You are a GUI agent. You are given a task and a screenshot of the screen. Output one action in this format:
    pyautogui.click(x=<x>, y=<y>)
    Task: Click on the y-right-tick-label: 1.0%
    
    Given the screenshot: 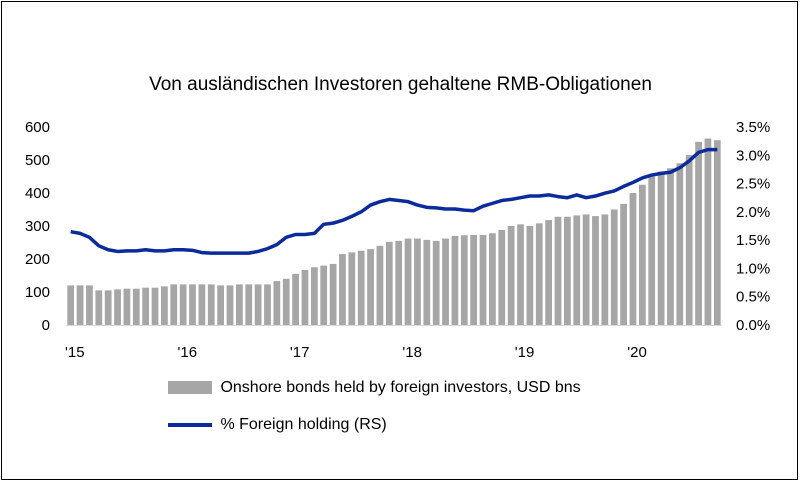 What is the action you would take?
    pyautogui.click(x=753, y=268)
    